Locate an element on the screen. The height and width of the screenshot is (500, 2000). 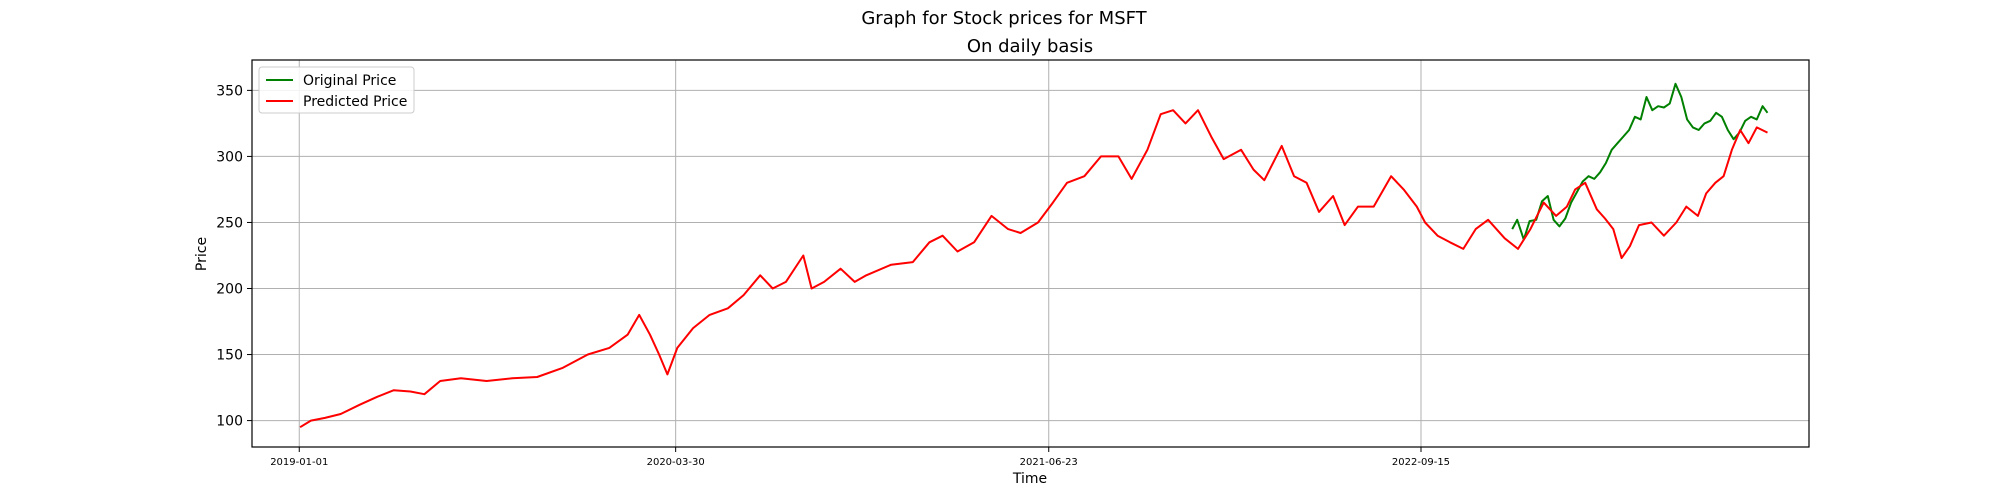
y-tick-label: 200 is located at coordinates (229, 290).